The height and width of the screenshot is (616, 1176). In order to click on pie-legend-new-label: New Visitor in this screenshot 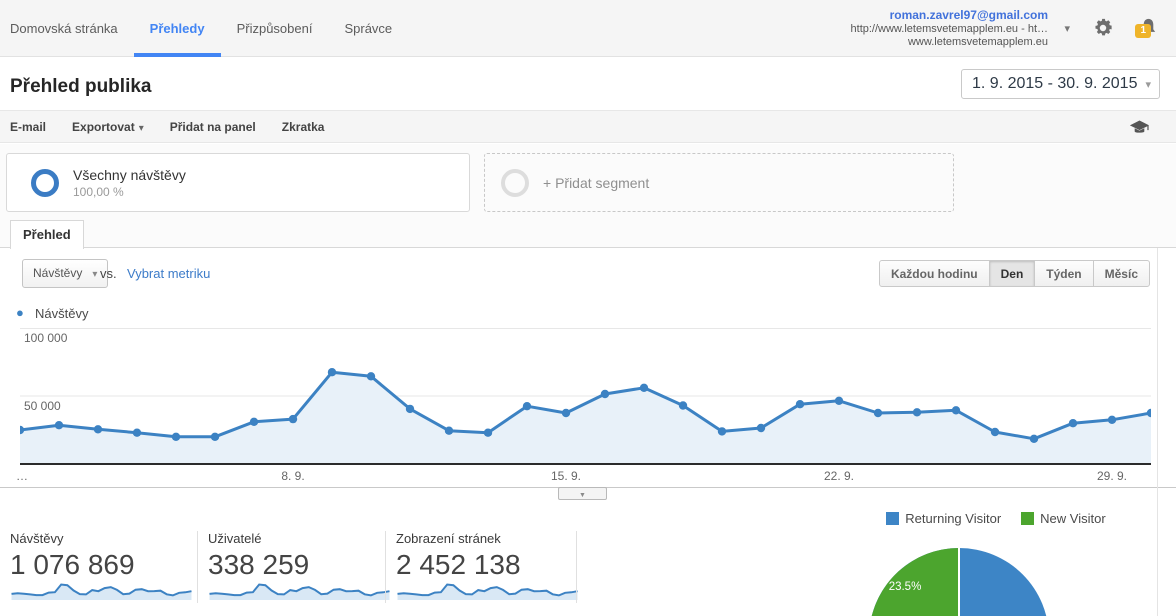, I will do `click(1073, 518)`.